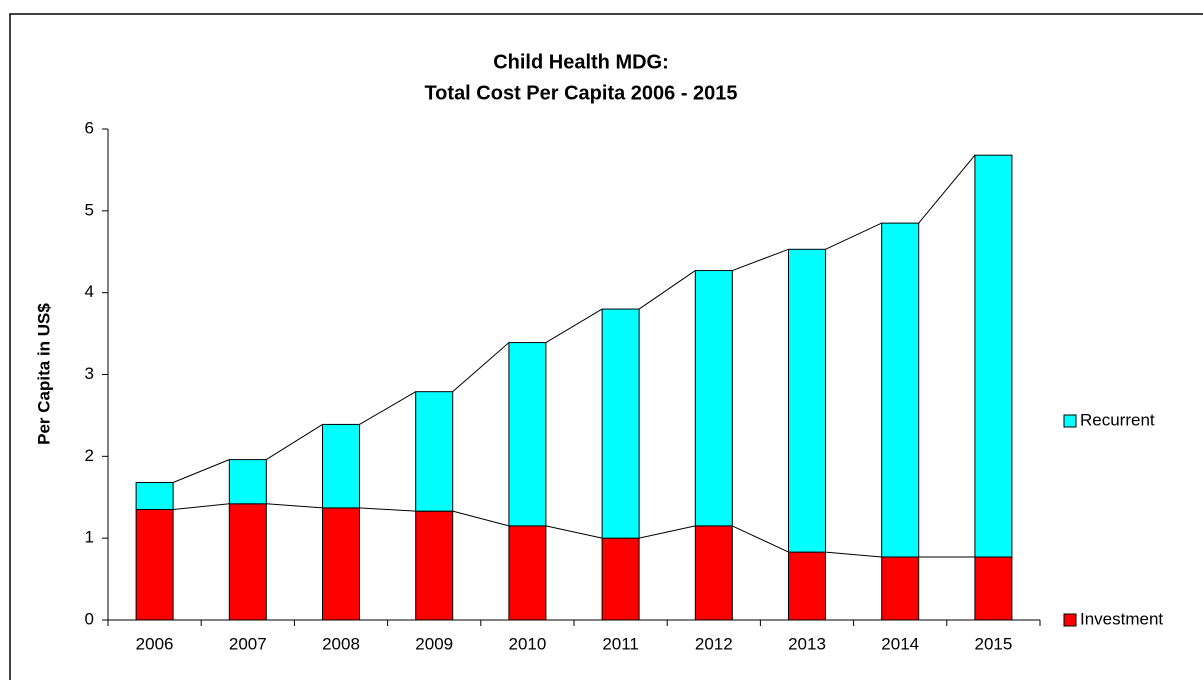 The width and height of the screenshot is (1203, 680). What do you see at coordinates (527, 643) in the screenshot?
I see `x-tick-label: 2010` at bounding box center [527, 643].